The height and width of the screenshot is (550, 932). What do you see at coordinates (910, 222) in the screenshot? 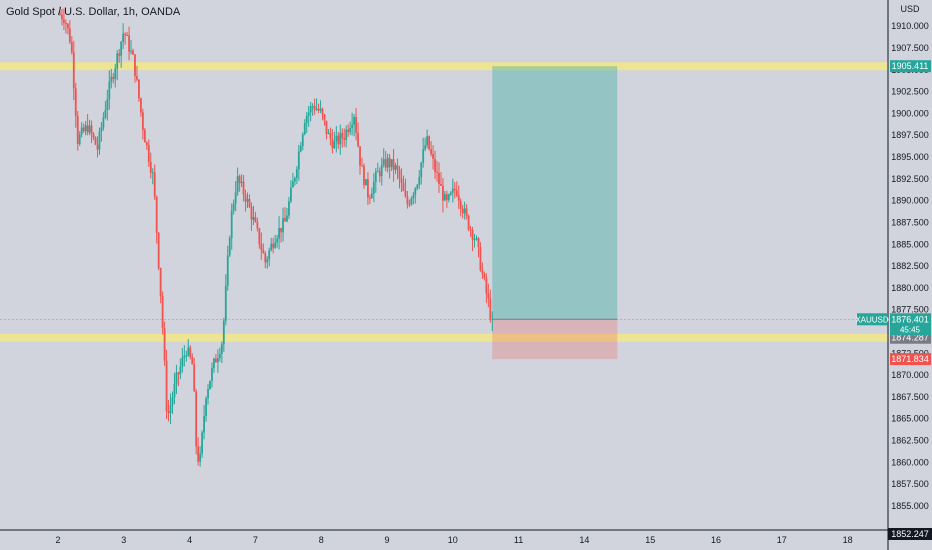
I see `y-tick-label: 1887.500` at bounding box center [910, 222].